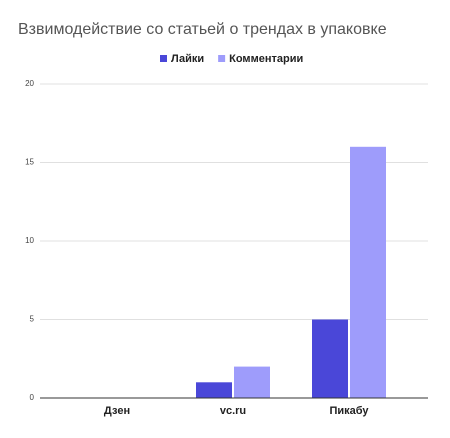  Describe the element at coordinates (32, 397) in the screenshot. I see `y-tick-label: 0` at that location.